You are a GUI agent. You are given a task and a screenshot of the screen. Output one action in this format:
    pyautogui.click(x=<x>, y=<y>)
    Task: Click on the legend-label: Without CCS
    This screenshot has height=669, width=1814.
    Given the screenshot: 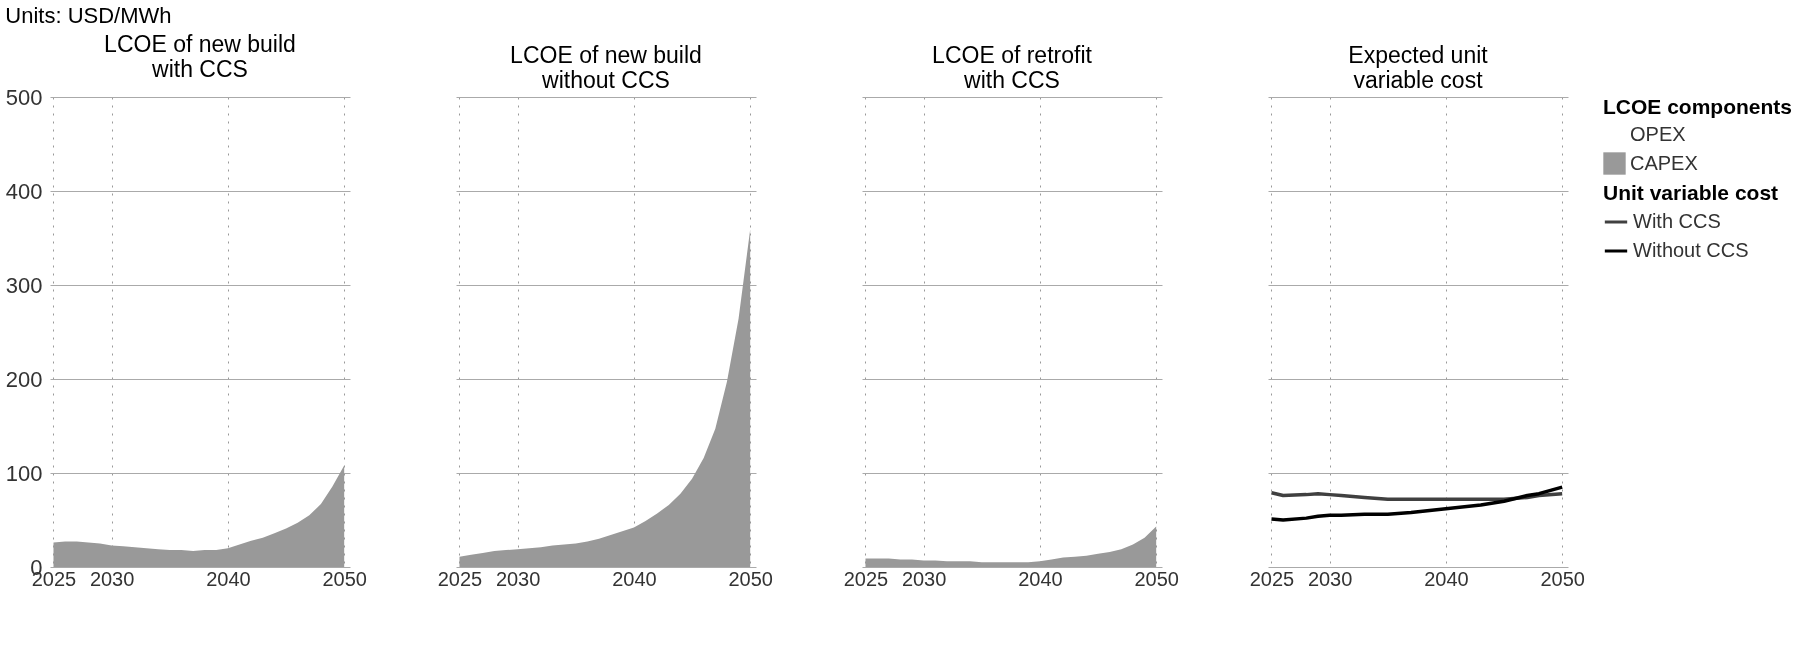 What is the action you would take?
    pyautogui.click(x=1691, y=250)
    